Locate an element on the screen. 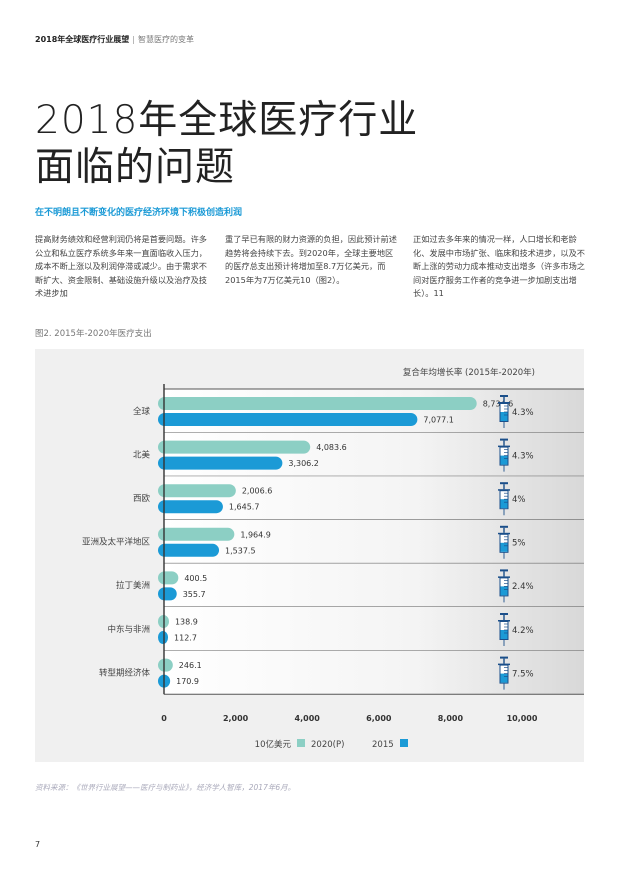  category-label: 中东与非洲 is located at coordinates (128, 629).